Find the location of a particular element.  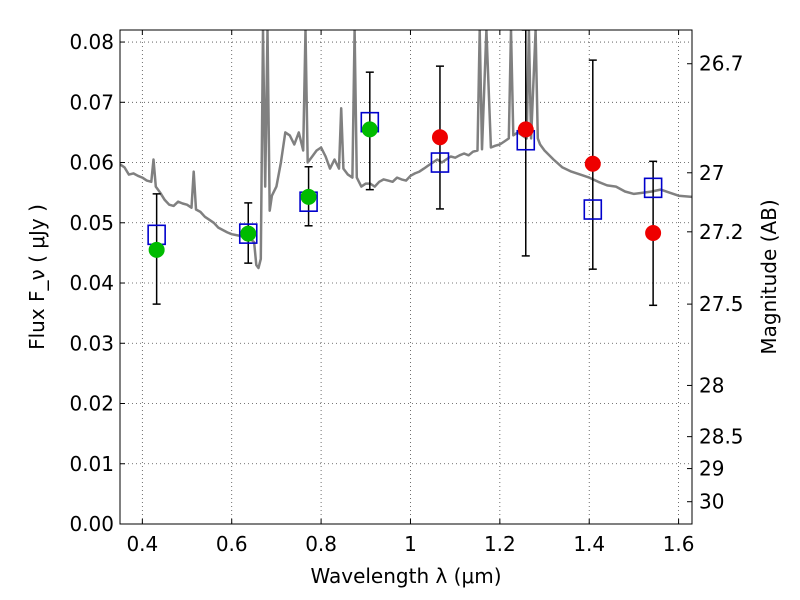

y-tick-label: 0.08 is located at coordinates (91, 42).